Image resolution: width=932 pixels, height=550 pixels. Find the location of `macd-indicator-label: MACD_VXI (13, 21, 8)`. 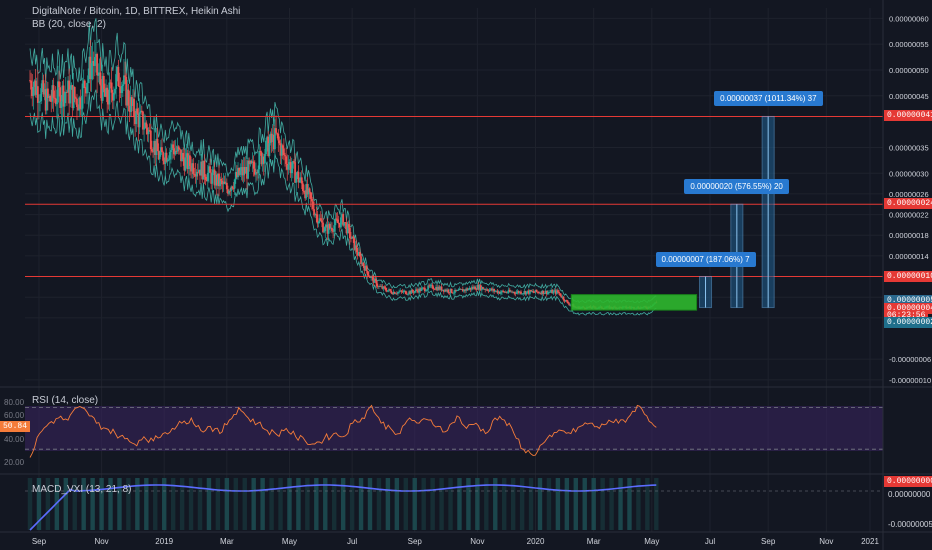

macd-indicator-label: MACD_VXI (13, 21, 8) is located at coordinates (82, 489).